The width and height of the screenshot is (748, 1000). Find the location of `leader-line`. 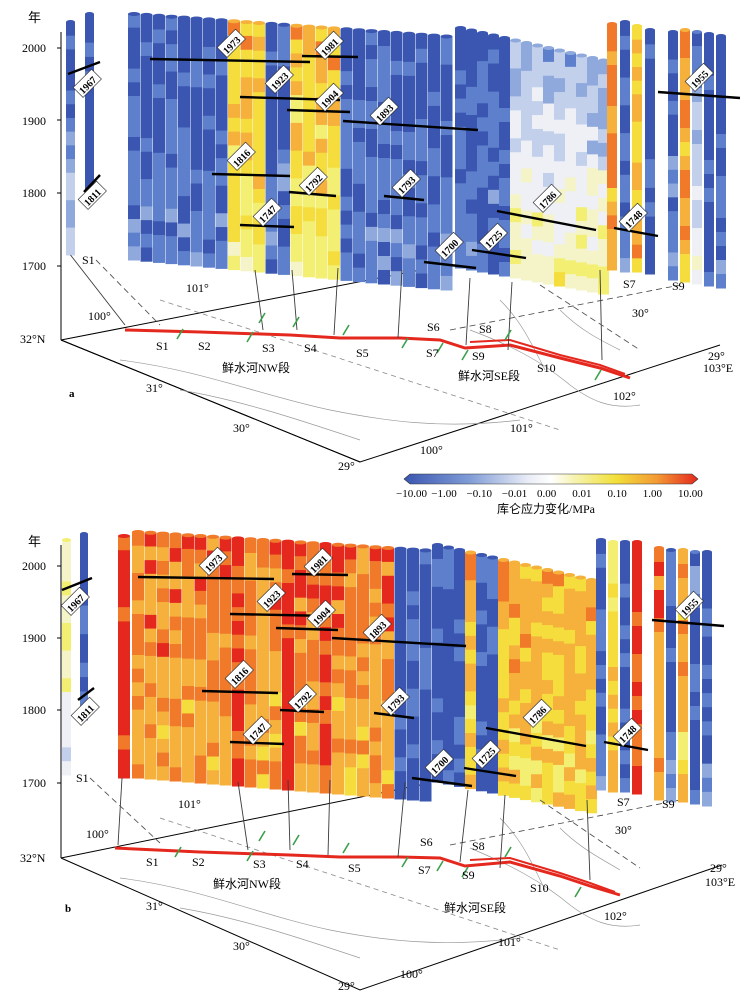

leader-line is located at coordinates (588, 840).